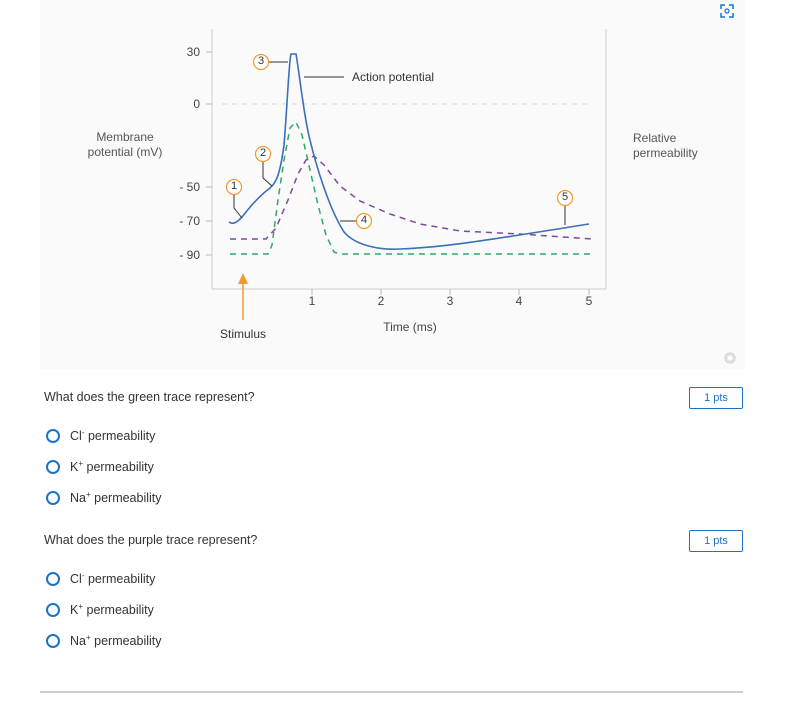 This screenshot has width=790, height=709. I want to click on green-trace, so click(411, 187).